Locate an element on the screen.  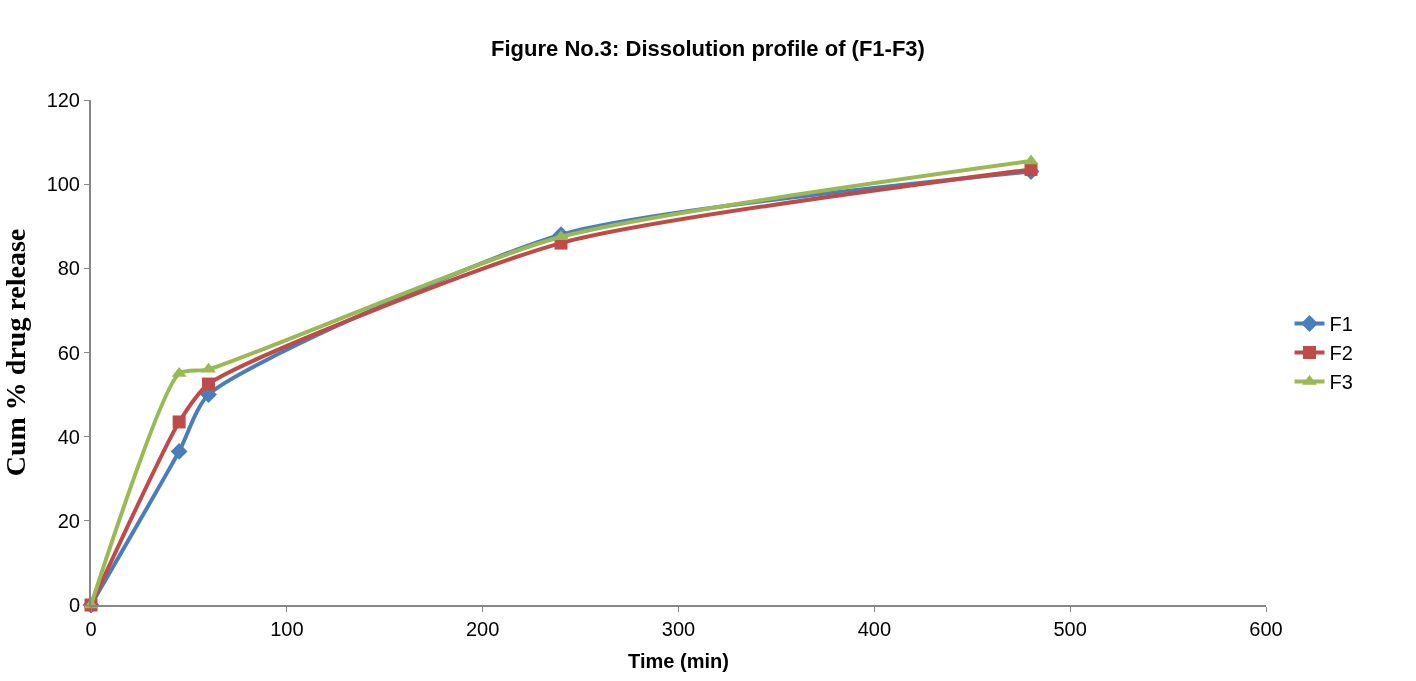
legend-label: F1 is located at coordinates (1341, 324).